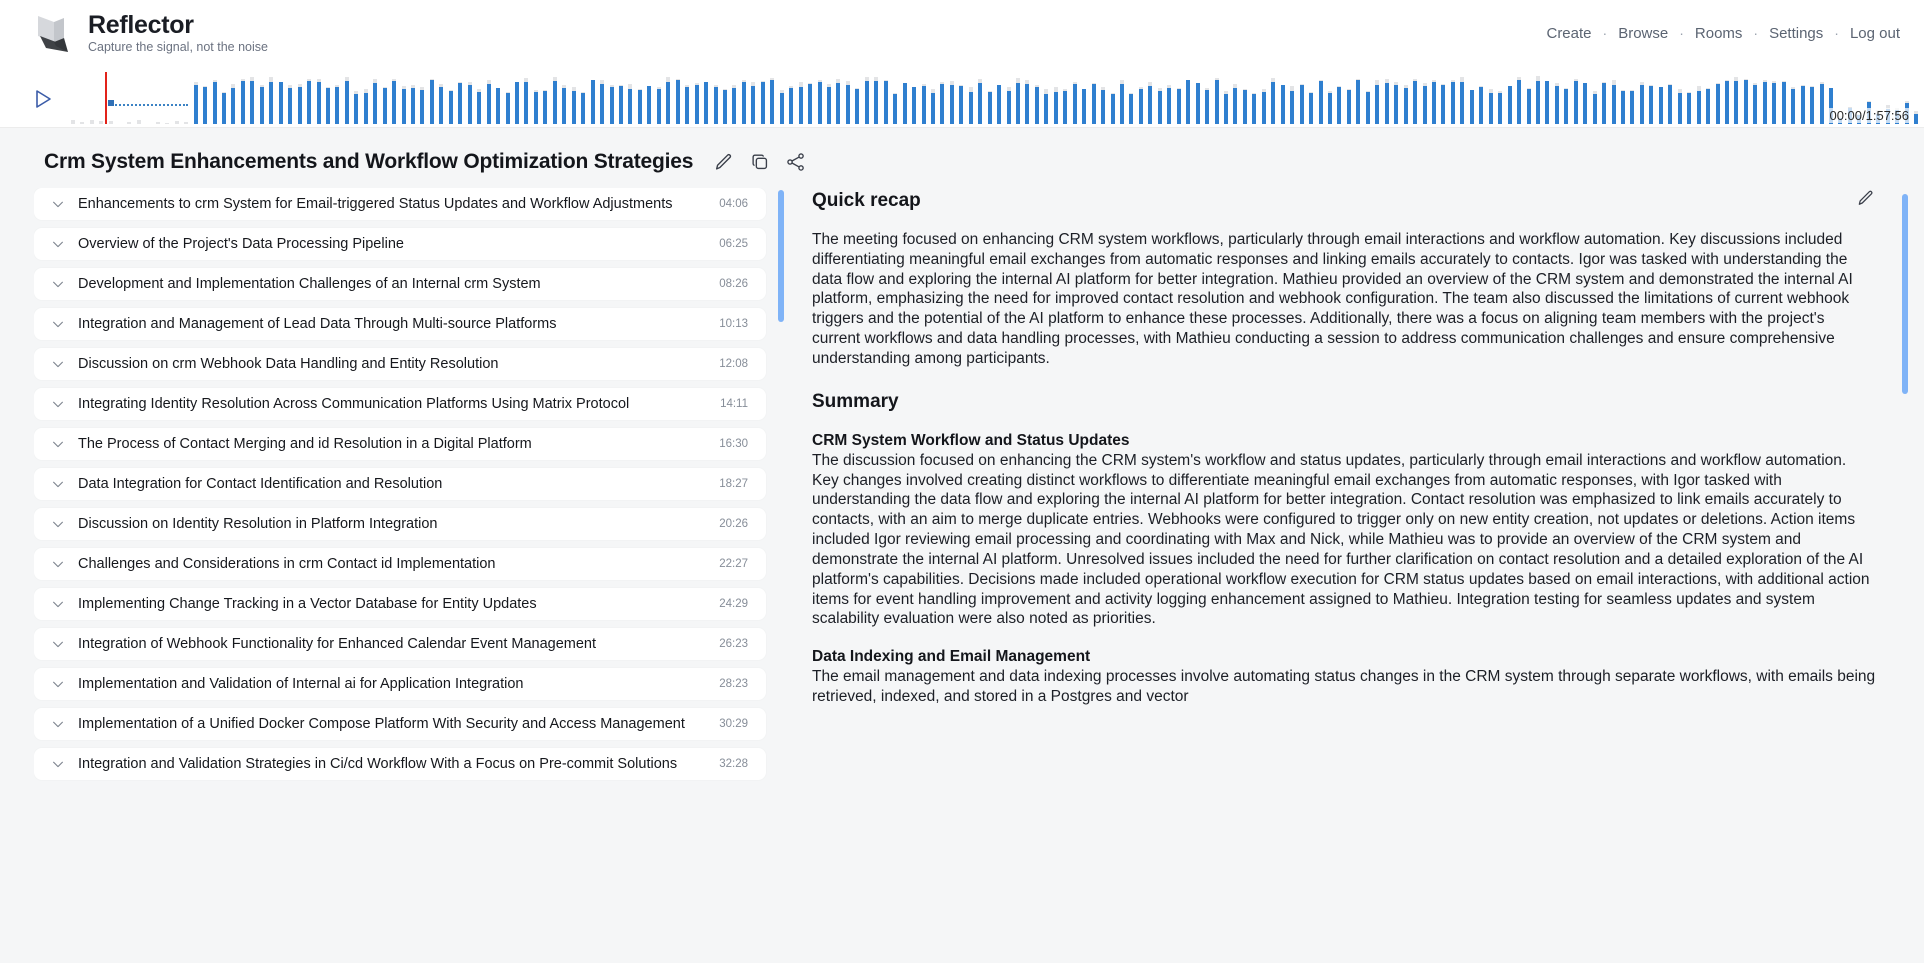 This screenshot has width=1924, height=964. What do you see at coordinates (111, 103) in the screenshot?
I see `waveform-lead-dot` at bounding box center [111, 103].